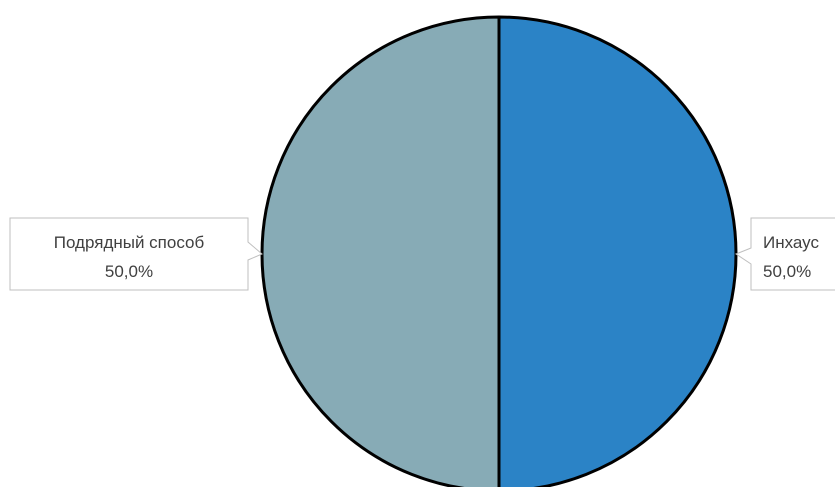  What do you see at coordinates (791, 242) in the screenshot?
I see `callout-inhaus-label: Инхаус` at bounding box center [791, 242].